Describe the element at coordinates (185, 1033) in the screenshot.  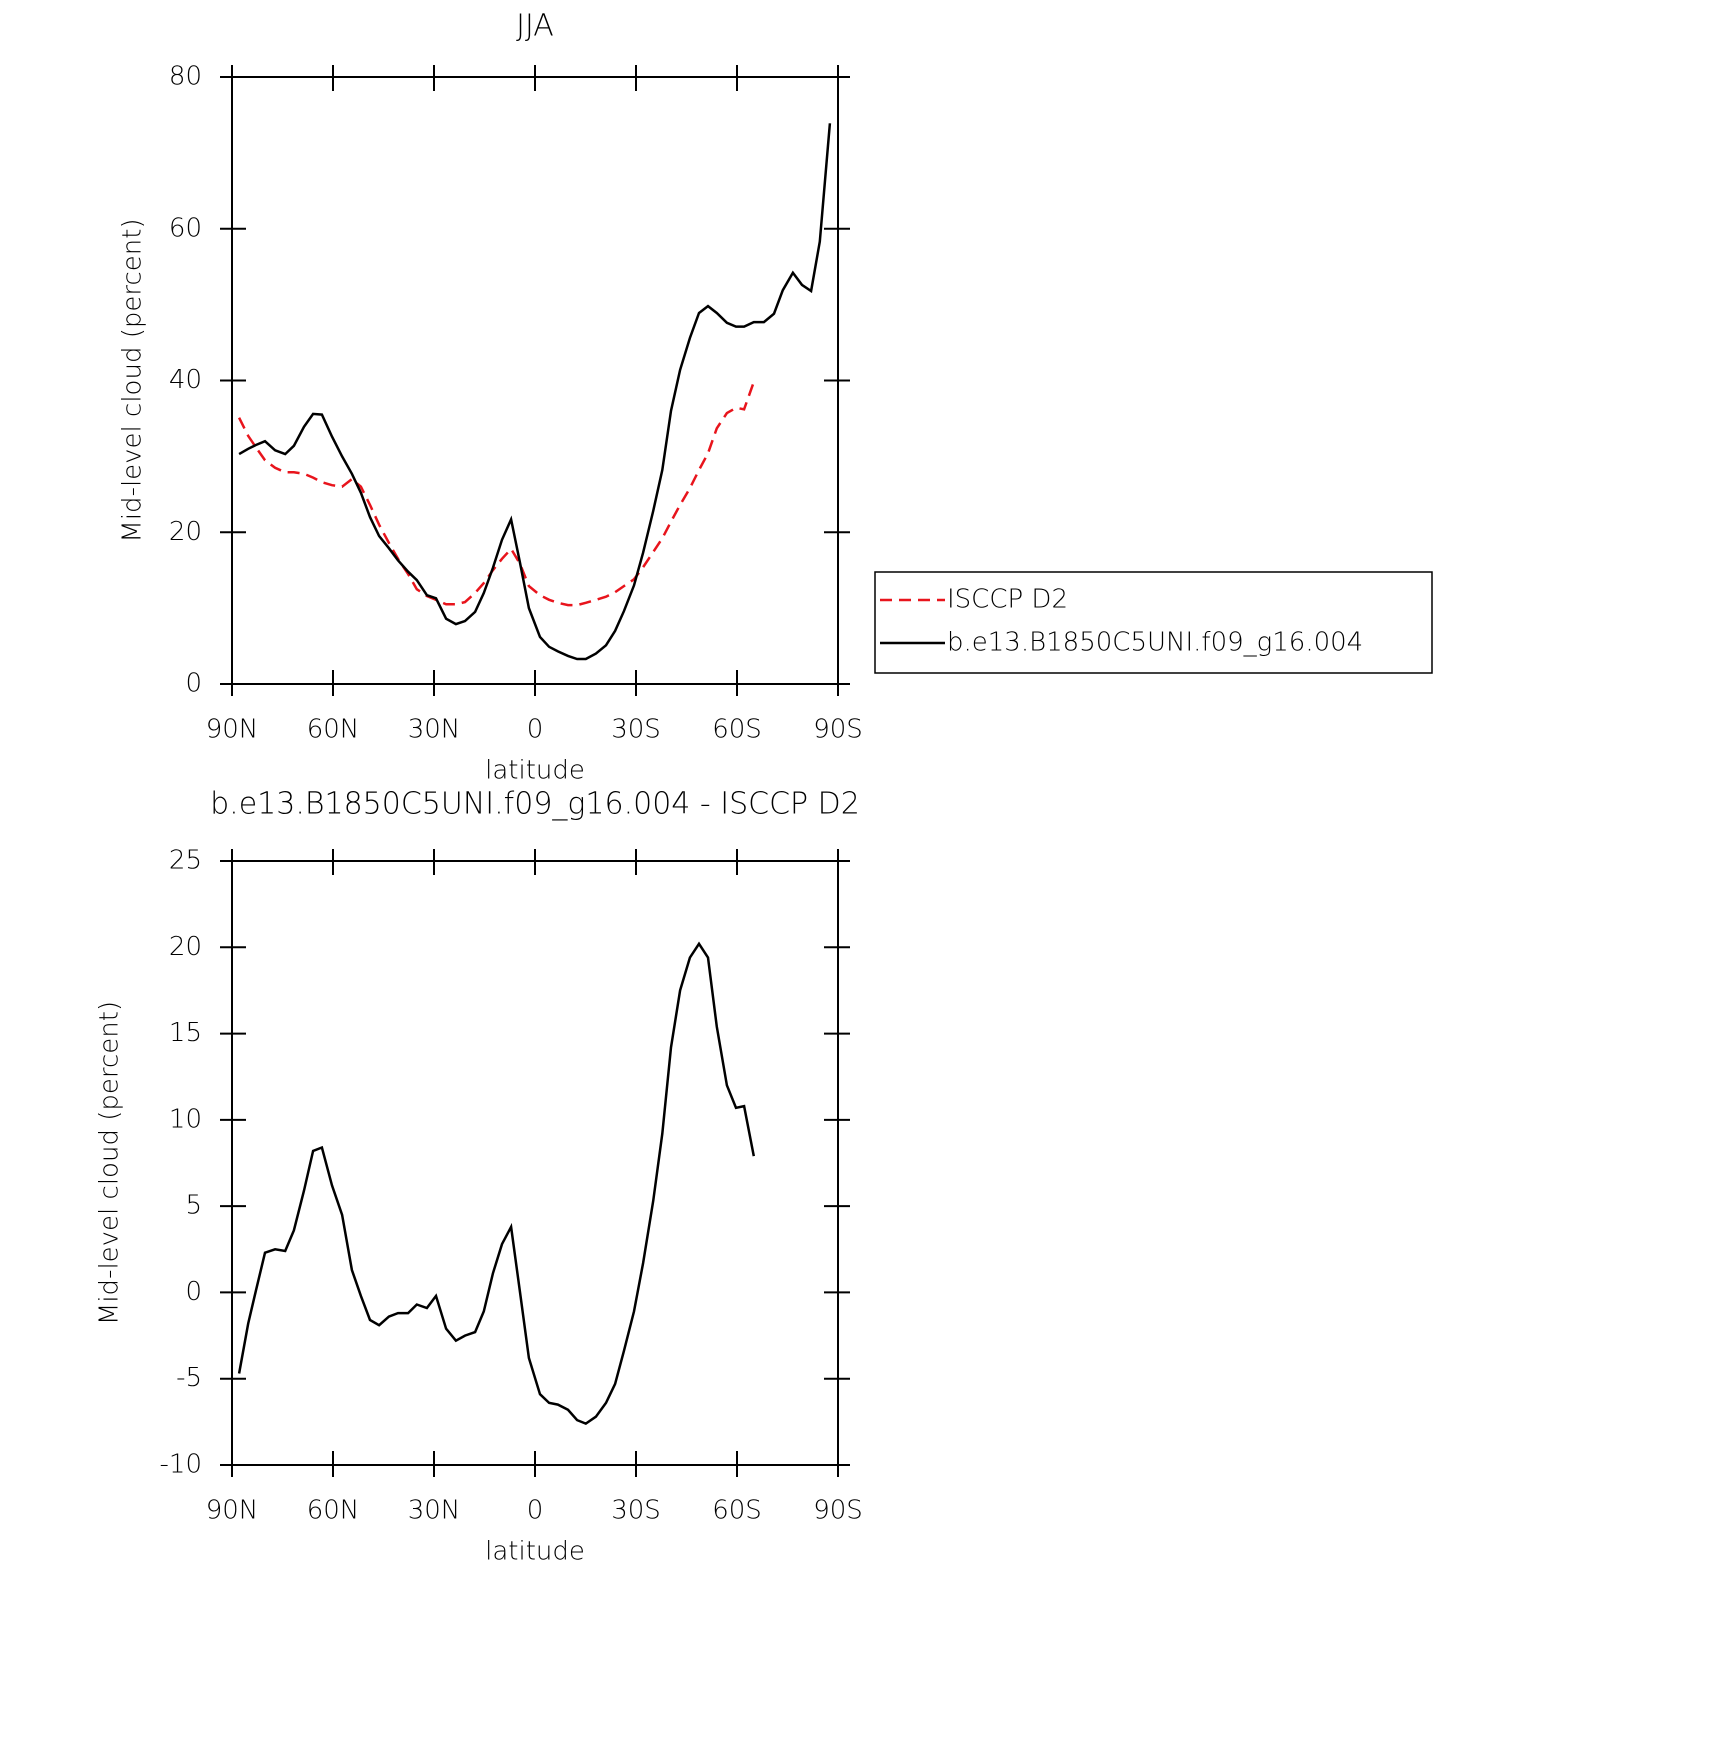
I see `y-tick-label: 15` at that location.